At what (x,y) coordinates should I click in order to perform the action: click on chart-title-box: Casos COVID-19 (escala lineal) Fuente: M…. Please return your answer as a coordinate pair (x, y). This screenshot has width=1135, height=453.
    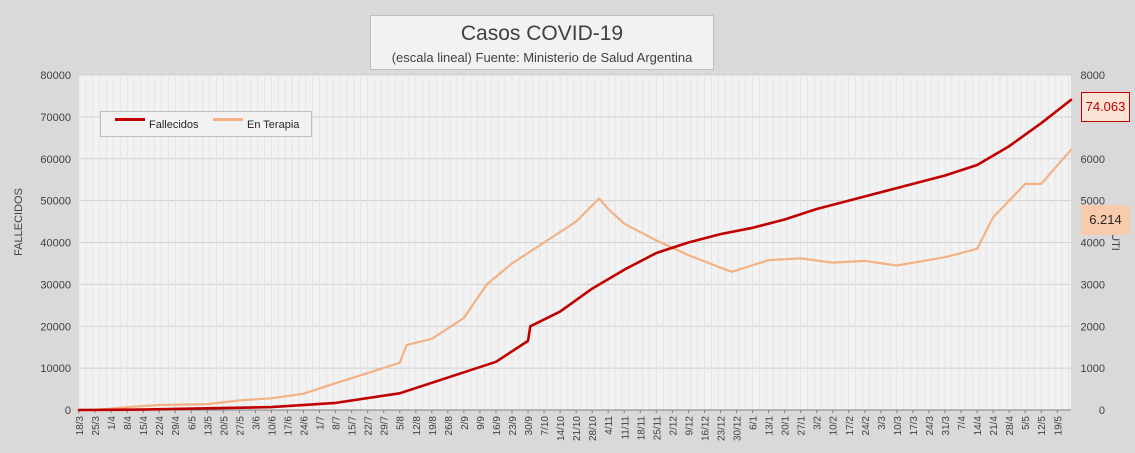
    Looking at the image, I should click on (542, 42).